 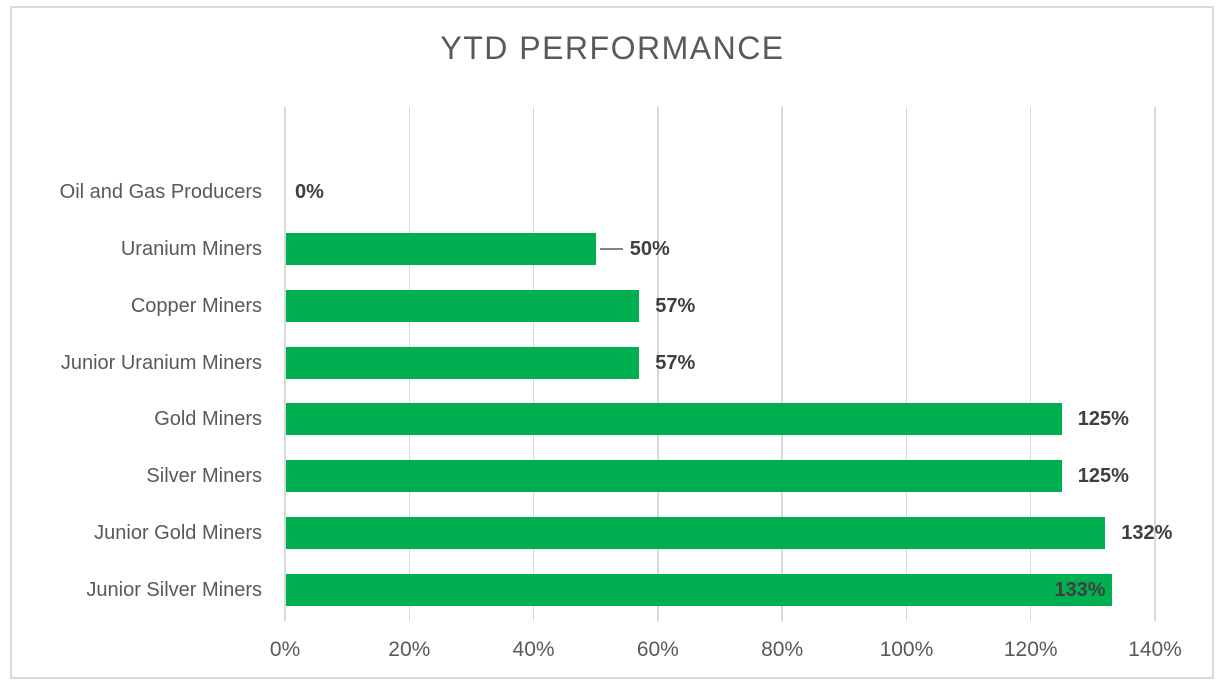 What do you see at coordinates (178, 533) in the screenshot?
I see `category-label: Junior Gold Miners` at bounding box center [178, 533].